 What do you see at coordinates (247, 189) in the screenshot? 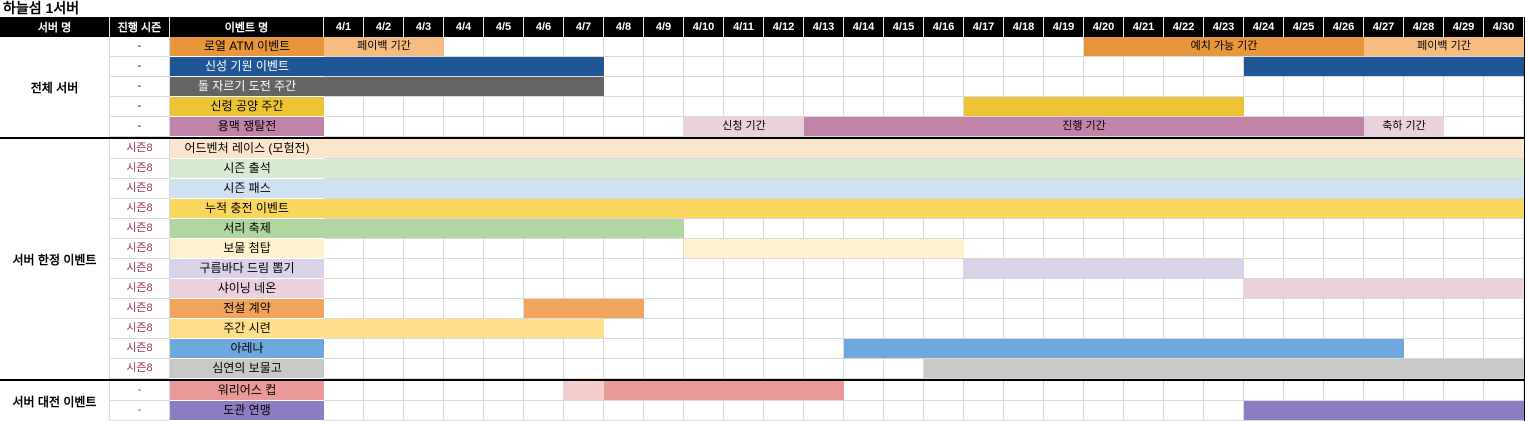
I see `event-label: 시즌 패스` at bounding box center [247, 189].